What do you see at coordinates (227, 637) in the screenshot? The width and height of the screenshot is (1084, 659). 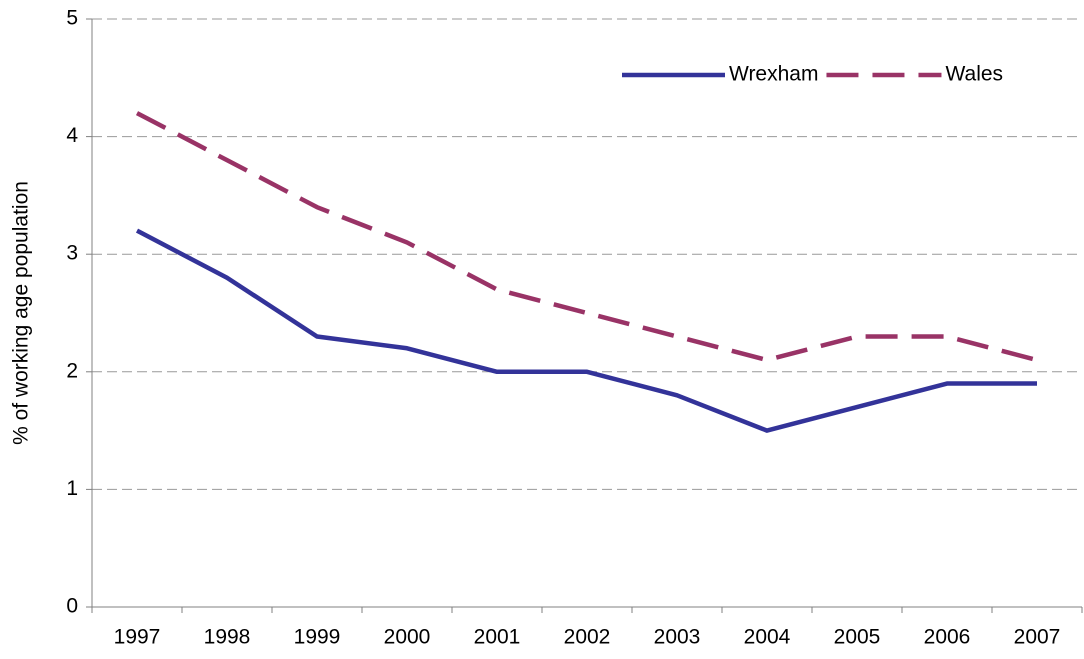 I see `x-tick-label: 1998` at bounding box center [227, 637].